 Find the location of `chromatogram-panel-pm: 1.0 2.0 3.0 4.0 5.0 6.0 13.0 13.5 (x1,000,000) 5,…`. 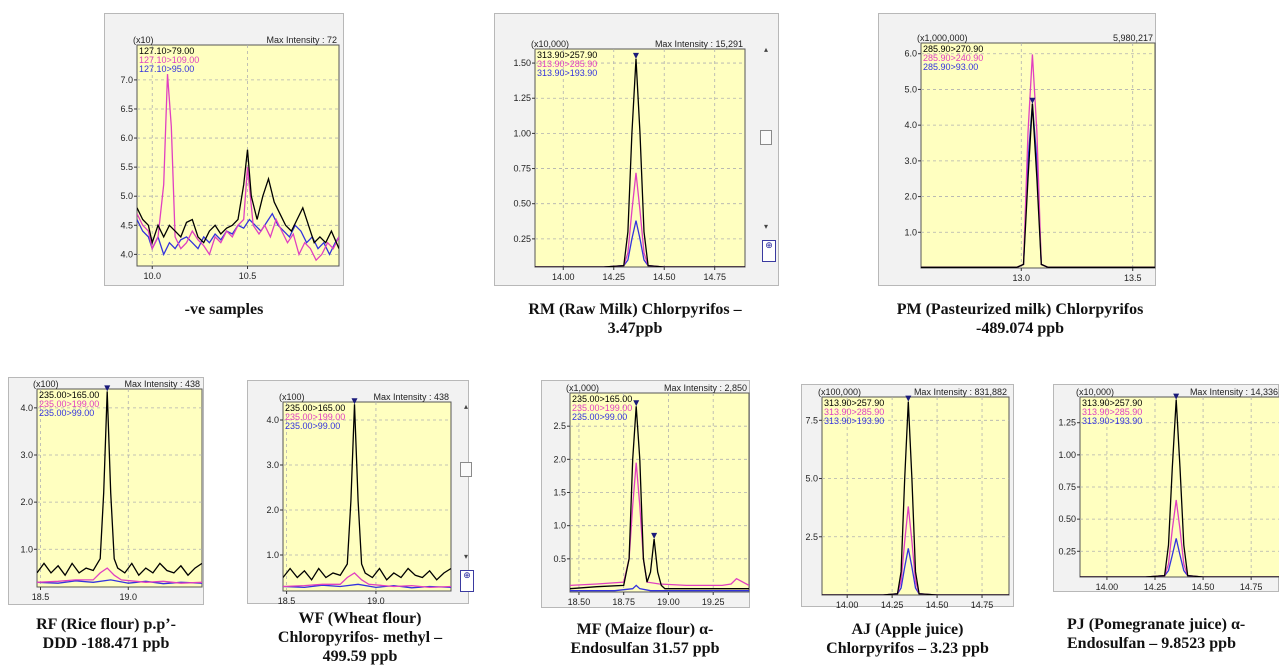

chromatogram-panel-pm: 1.0 2.0 3.0 4.0 5.0 6.0 13.0 13.5 (x1,000,000) 5,… is located at coordinates (1017, 149).